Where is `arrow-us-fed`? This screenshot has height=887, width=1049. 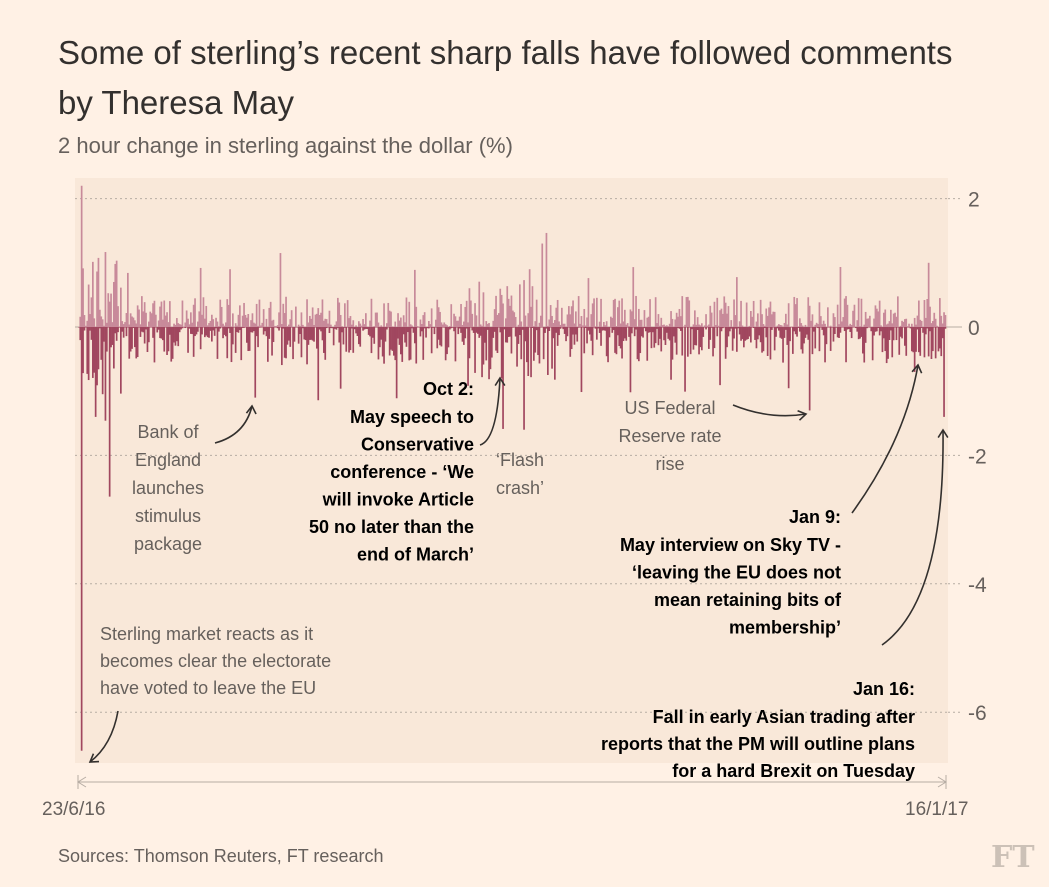
arrow-us-fed is located at coordinates (769, 410).